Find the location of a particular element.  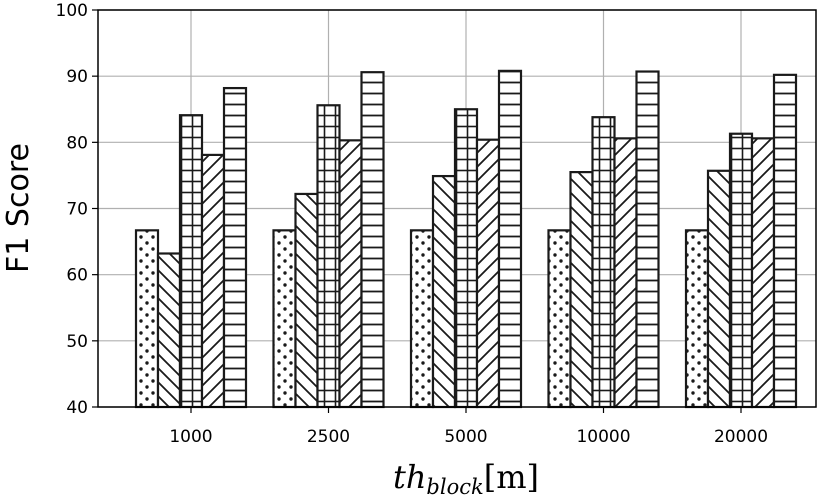

x-axis: 1000 2500 5000 10000 20000 is located at coordinates (468, 427).